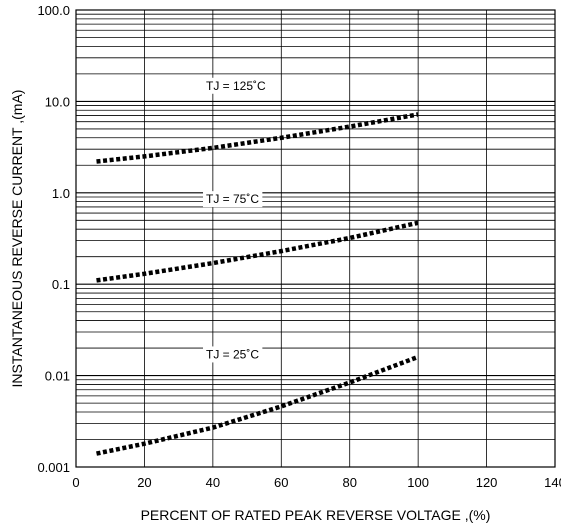  I want to click on y-tick-label: 0.01, so click(57, 376).